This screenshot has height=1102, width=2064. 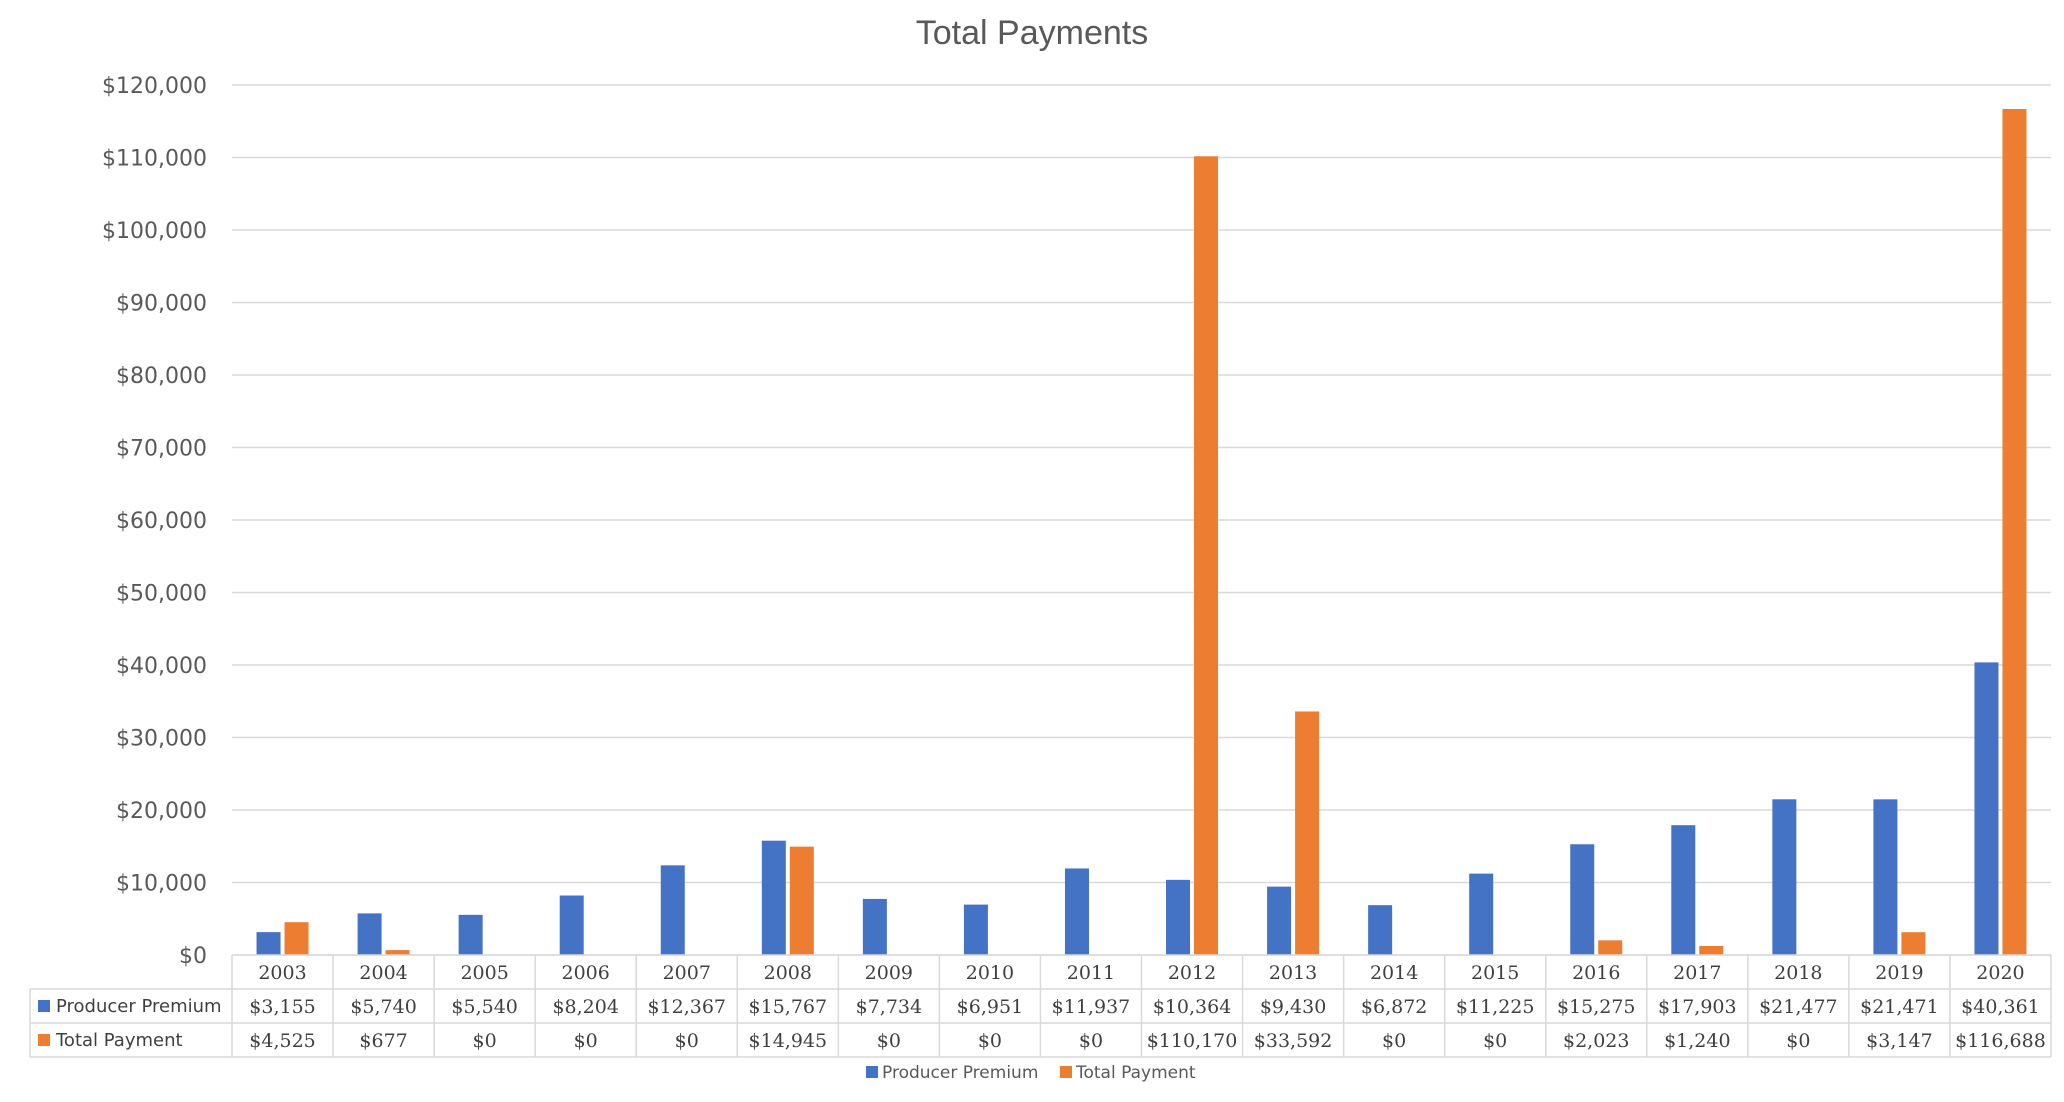 What do you see at coordinates (383, 1041) in the screenshot?
I see `data-label: $677` at bounding box center [383, 1041].